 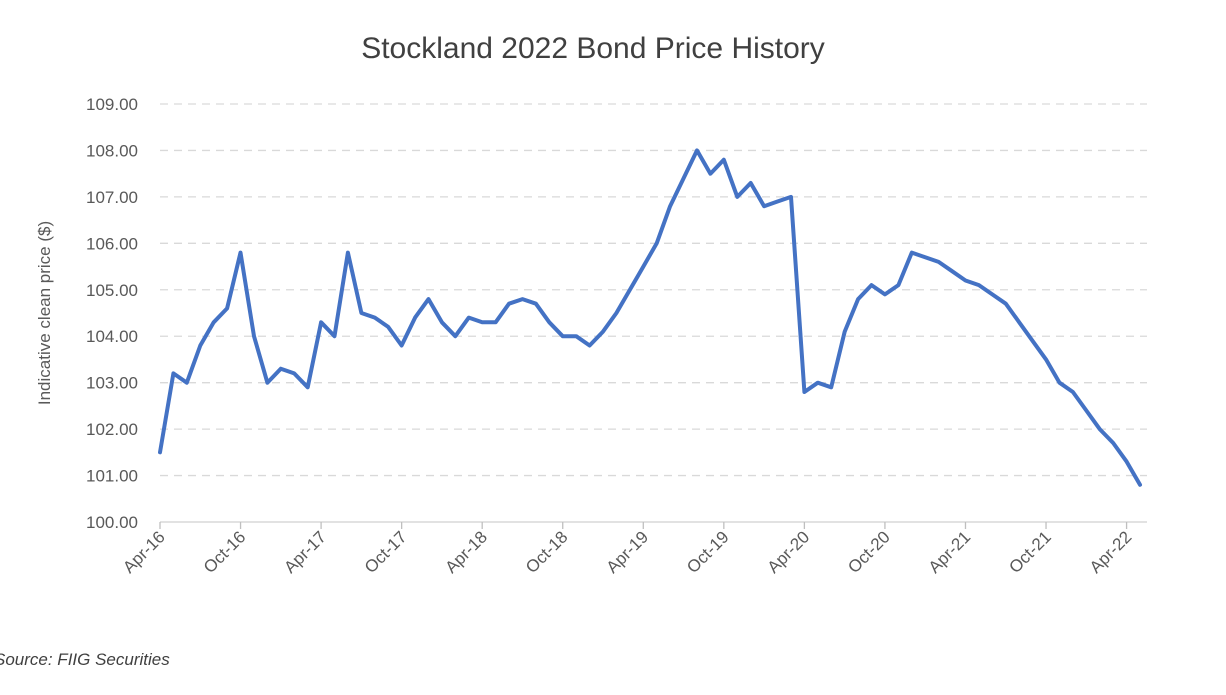 I want to click on y-tick-label: 102.00, so click(x=112, y=429).